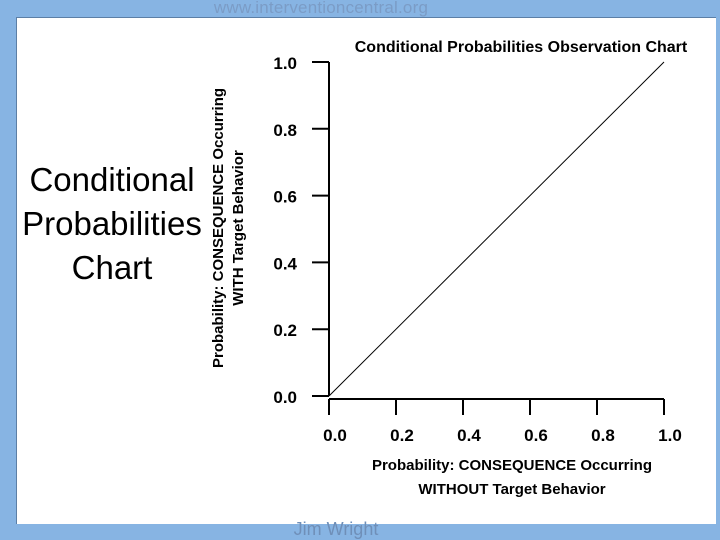 This screenshot has height=540, width=720. I want to click on x-tick-label: 0.8, so click(603, 435).